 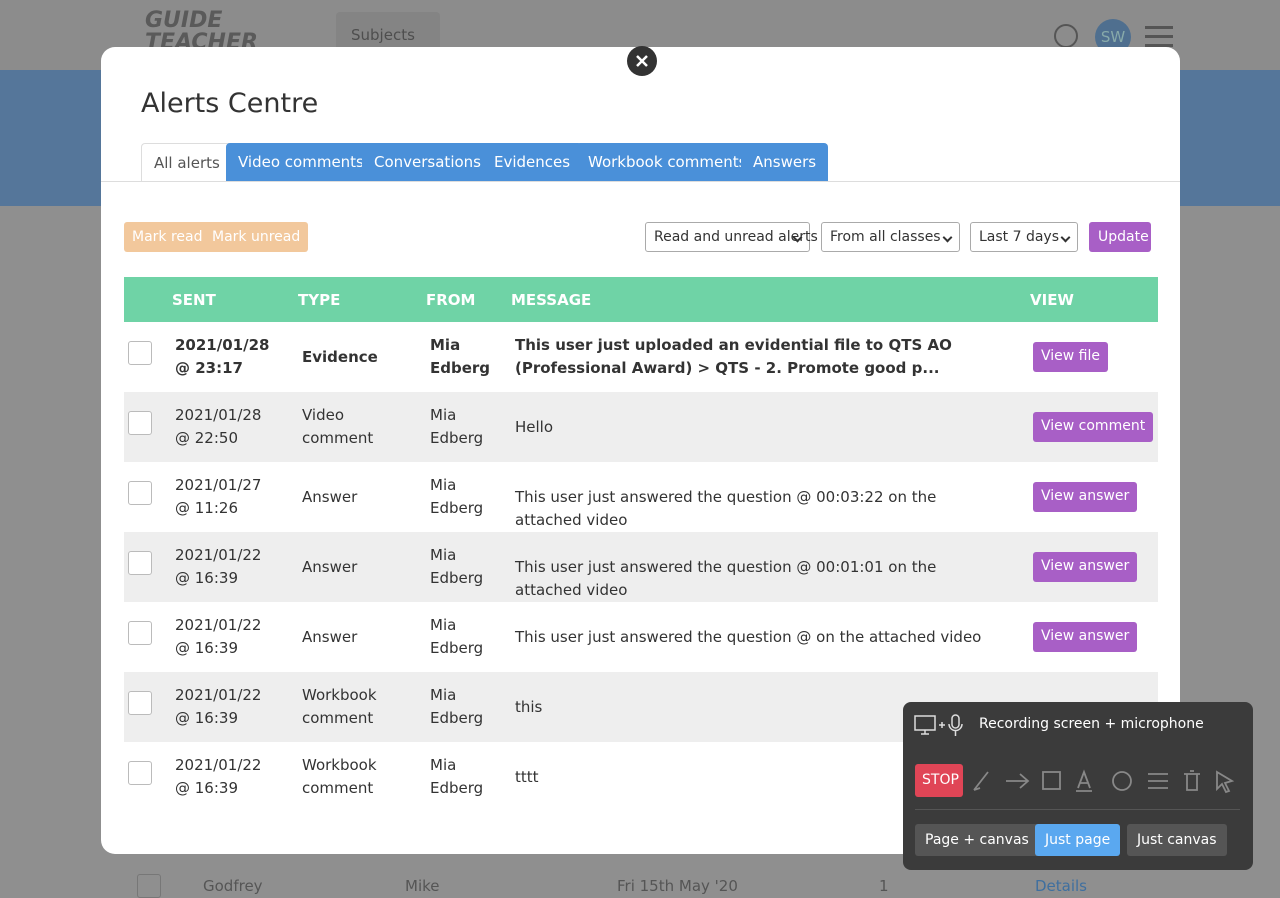 What do you see at coordinates (642, 61) in the screenshot?
I see `close-button` at bounding box center [642, 61].